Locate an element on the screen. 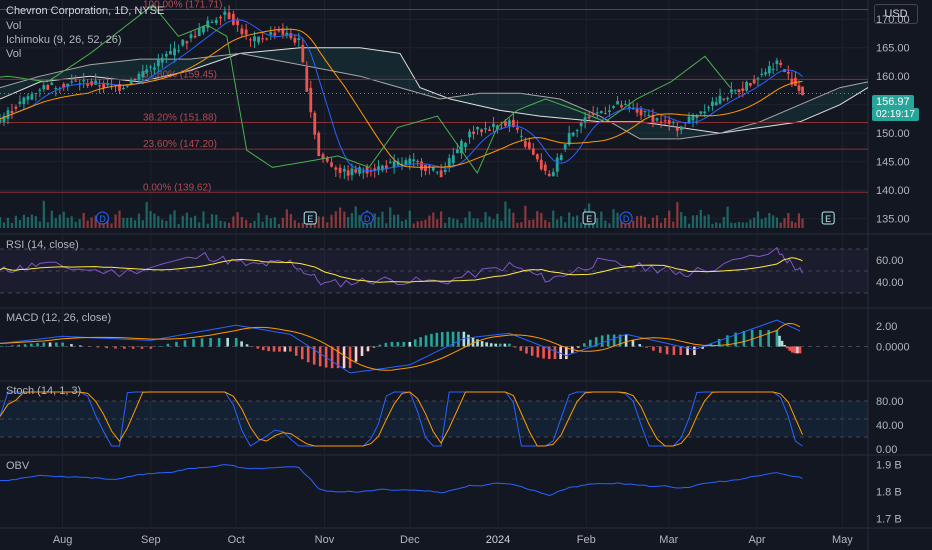 This screenshot has width=932, height=550. obv-axis-tick: 1.7 B is located at coordinates (889, 520).